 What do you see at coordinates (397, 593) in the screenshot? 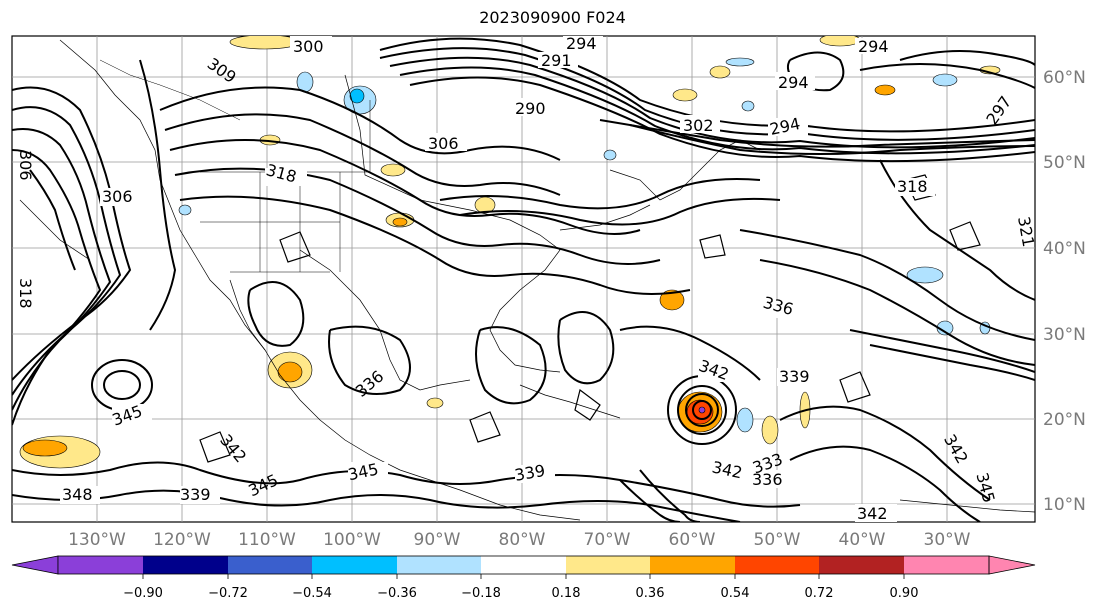
I see `colorbar-tick-label: −0.36` at bounding box center [397, 593].